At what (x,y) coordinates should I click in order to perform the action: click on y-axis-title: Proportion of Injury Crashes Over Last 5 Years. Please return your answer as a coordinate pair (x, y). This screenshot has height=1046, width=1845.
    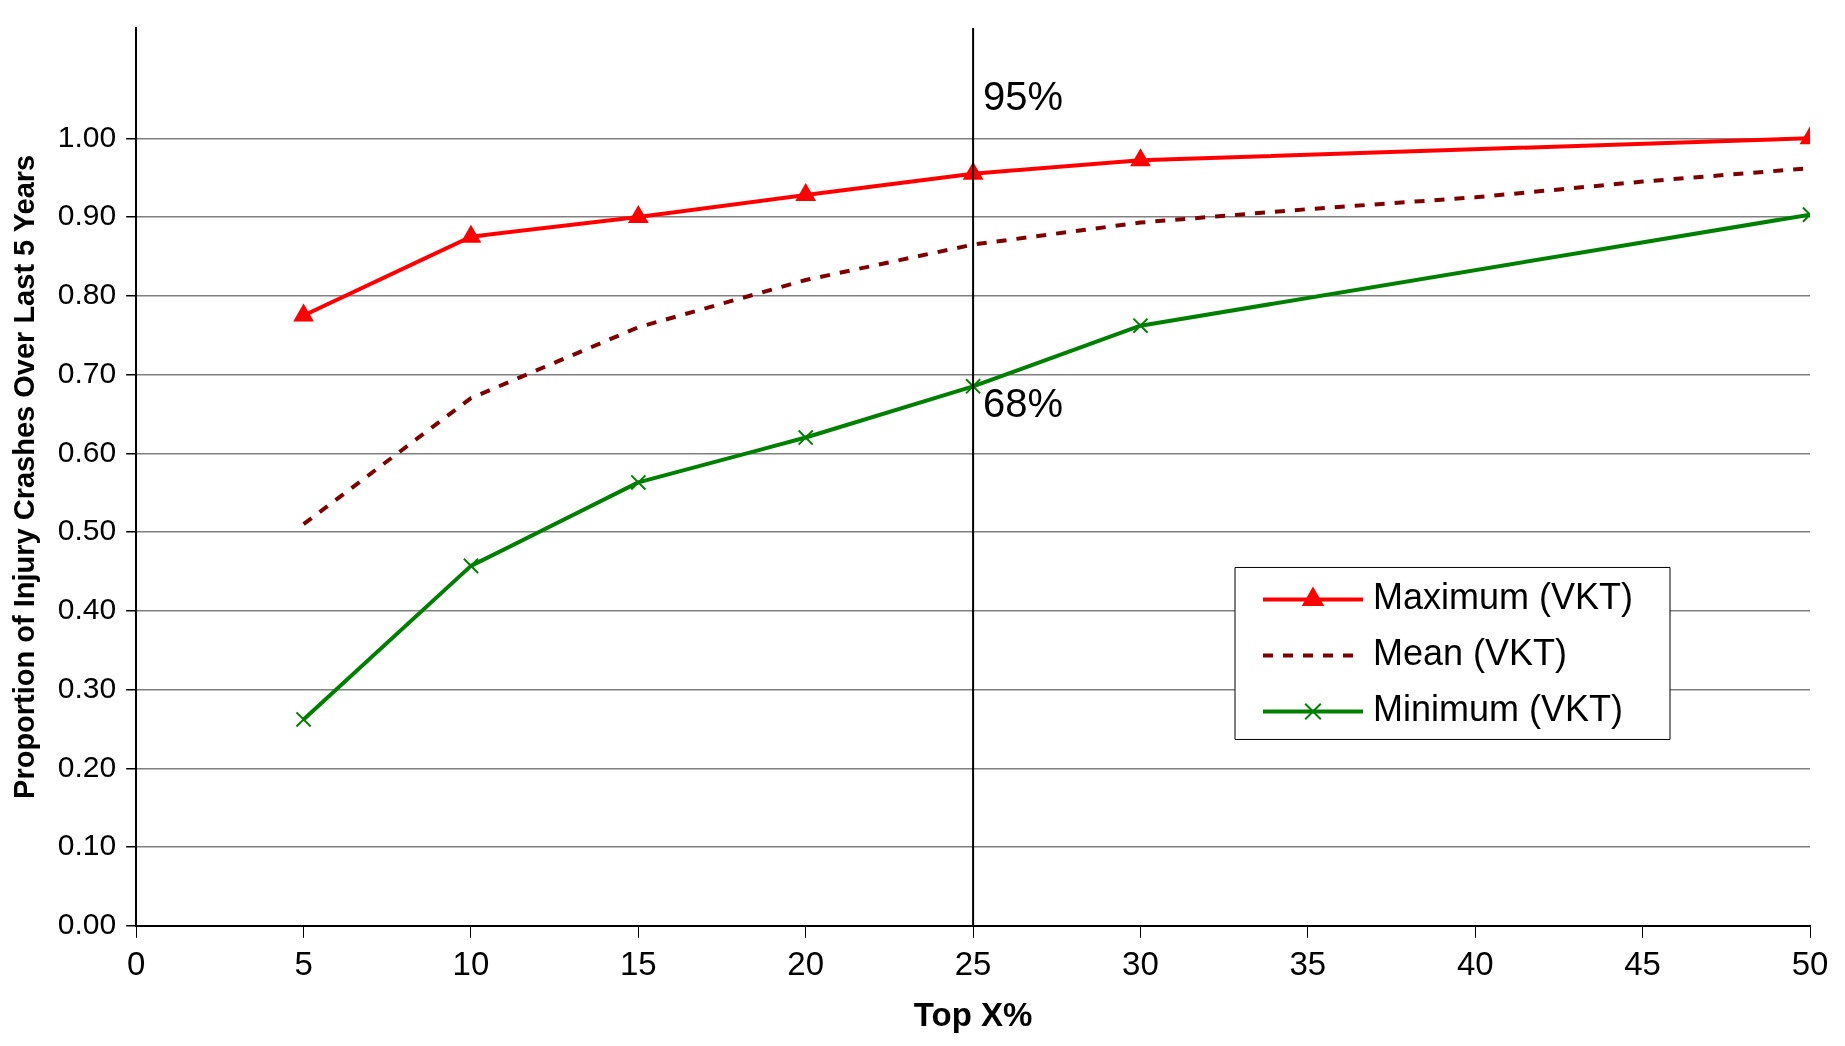
    Looking at the image, I should click on (24, 476).